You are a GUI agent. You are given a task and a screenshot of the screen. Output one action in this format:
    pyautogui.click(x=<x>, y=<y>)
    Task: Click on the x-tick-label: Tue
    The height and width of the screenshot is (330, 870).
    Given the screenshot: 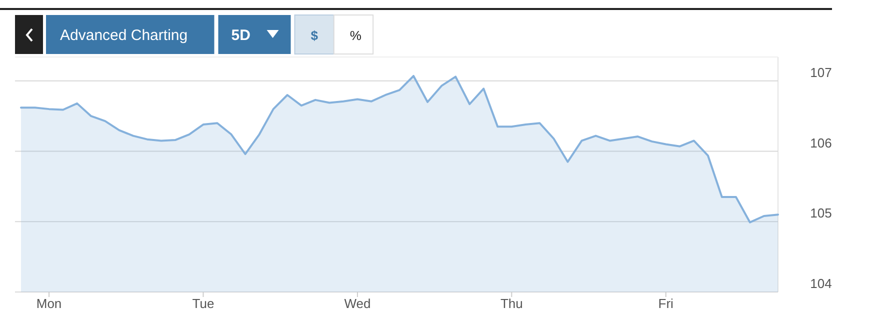 What is the action you would take?
    pyautogui.click(x=203, y=303)
    